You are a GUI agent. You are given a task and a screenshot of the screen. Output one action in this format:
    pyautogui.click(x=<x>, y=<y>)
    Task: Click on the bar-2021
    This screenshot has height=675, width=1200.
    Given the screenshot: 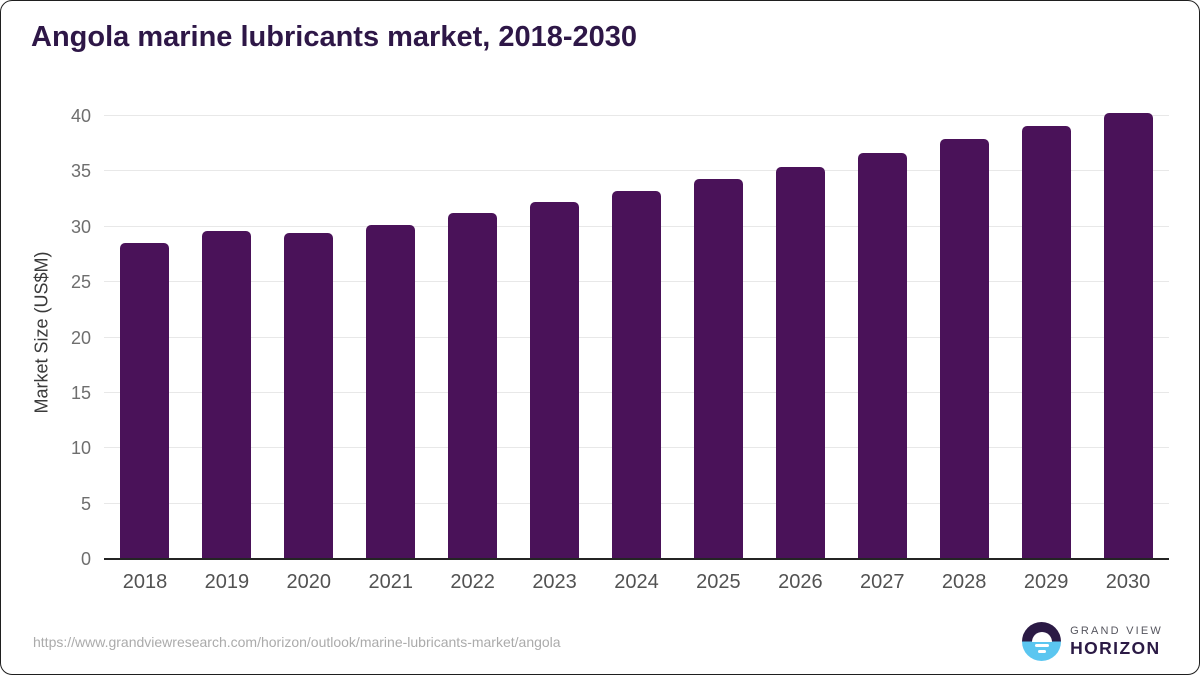 What is the action you would take?
    pyautogui.click(x=391, y=391)
    